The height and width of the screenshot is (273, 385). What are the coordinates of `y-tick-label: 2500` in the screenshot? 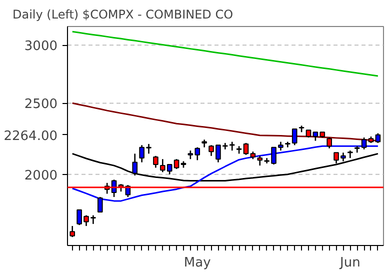 It's located at (41, 104).